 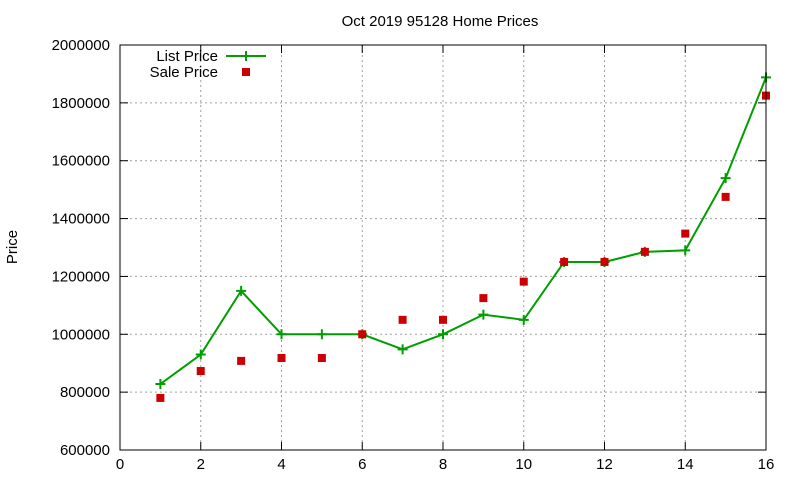 What do you see at coordinates (443, 464) in the screenshot?
I see `x-tick-label: 8` at bounding box center [443, 464].